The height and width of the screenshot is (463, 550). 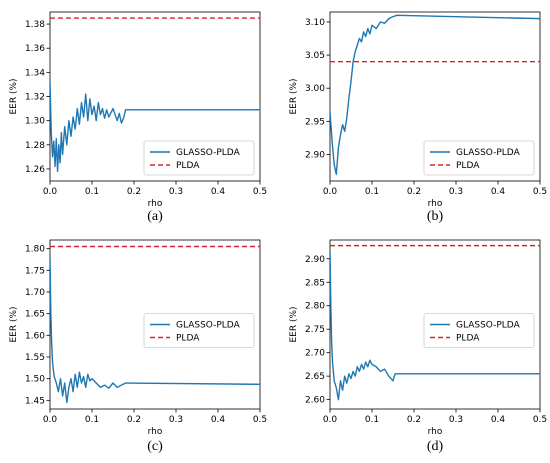 What do you see at coordinates (35, 49) in the screenshot?
I see `y-tick-label: 1.36` at bounding box center [35, 49].